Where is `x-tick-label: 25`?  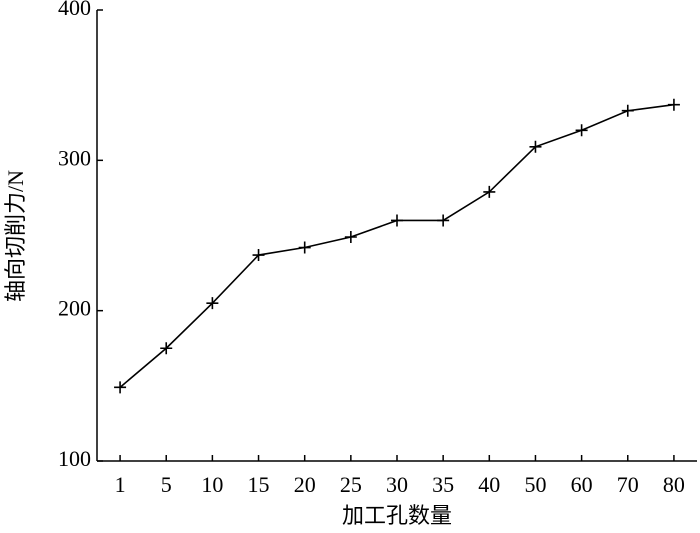 x-tick-label: 25 is located at coordinates (351, 484).